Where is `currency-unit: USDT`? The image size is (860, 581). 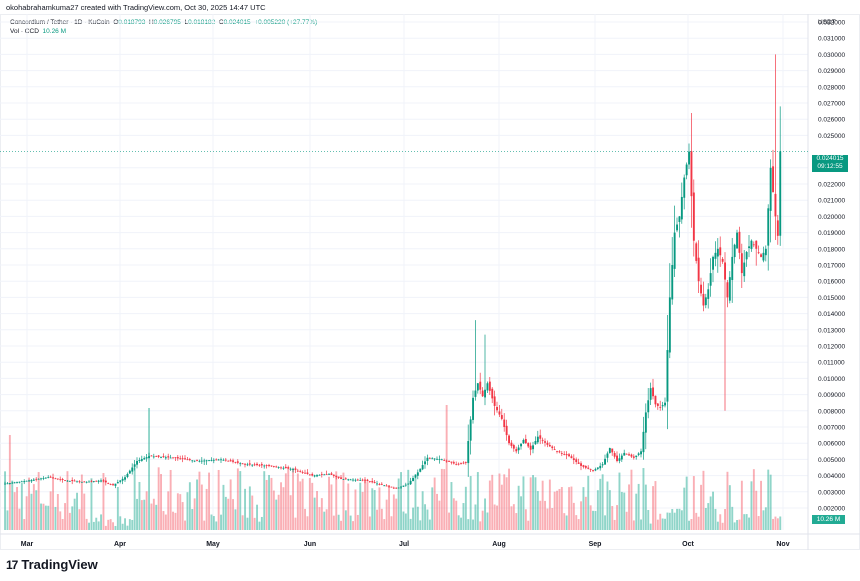 currency-unit: USDT is located at coordinates (827, 22).